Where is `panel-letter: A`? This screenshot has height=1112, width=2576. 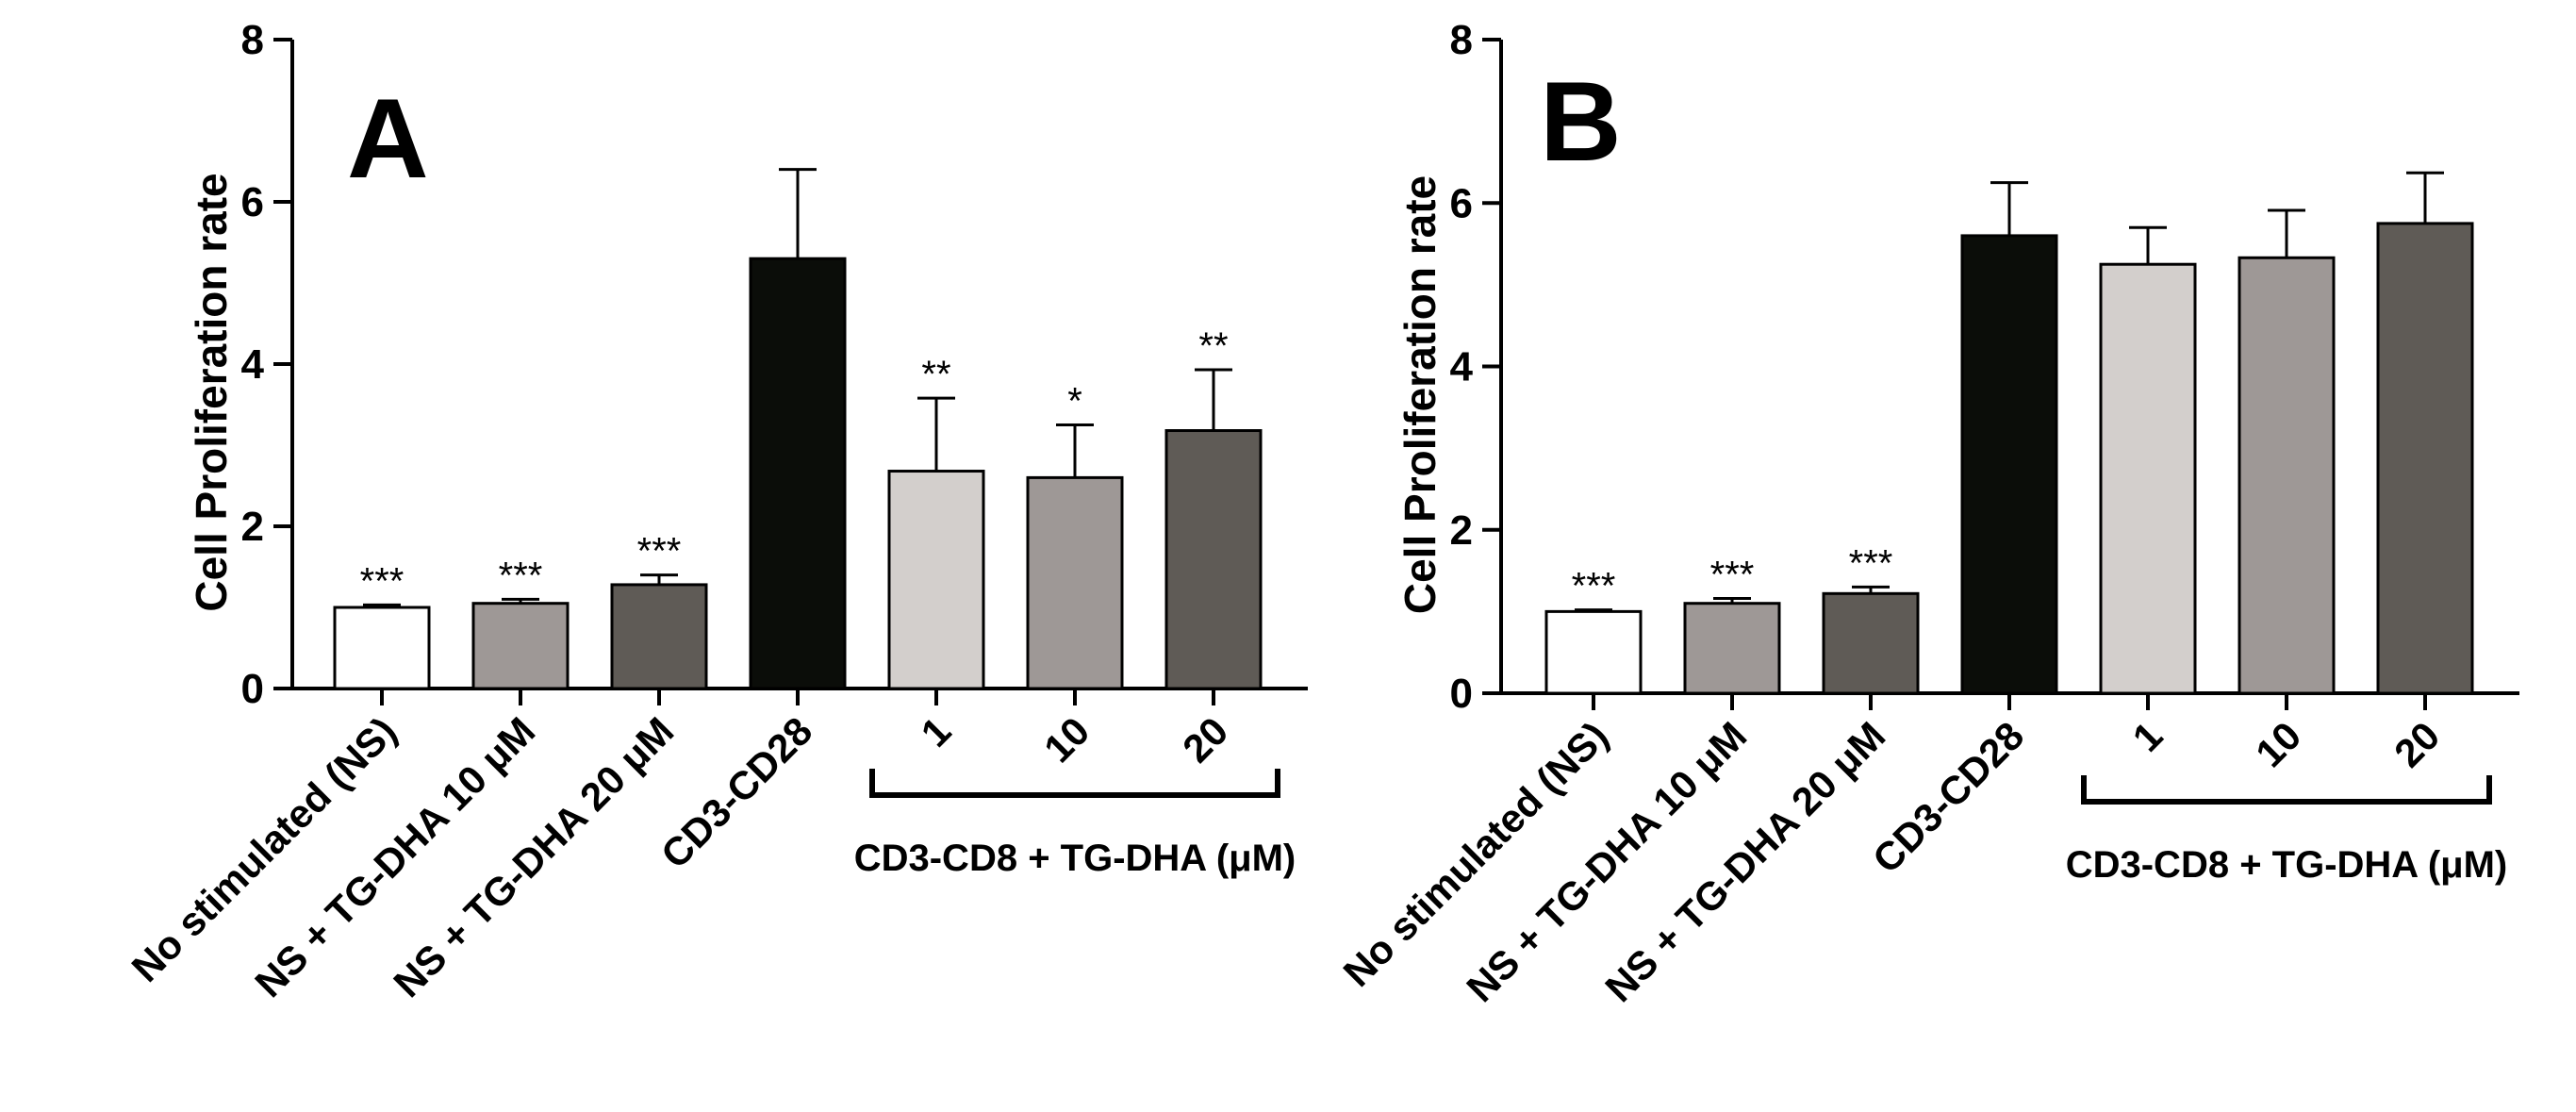 panel-letter: A is located at coordinates (388, 138).